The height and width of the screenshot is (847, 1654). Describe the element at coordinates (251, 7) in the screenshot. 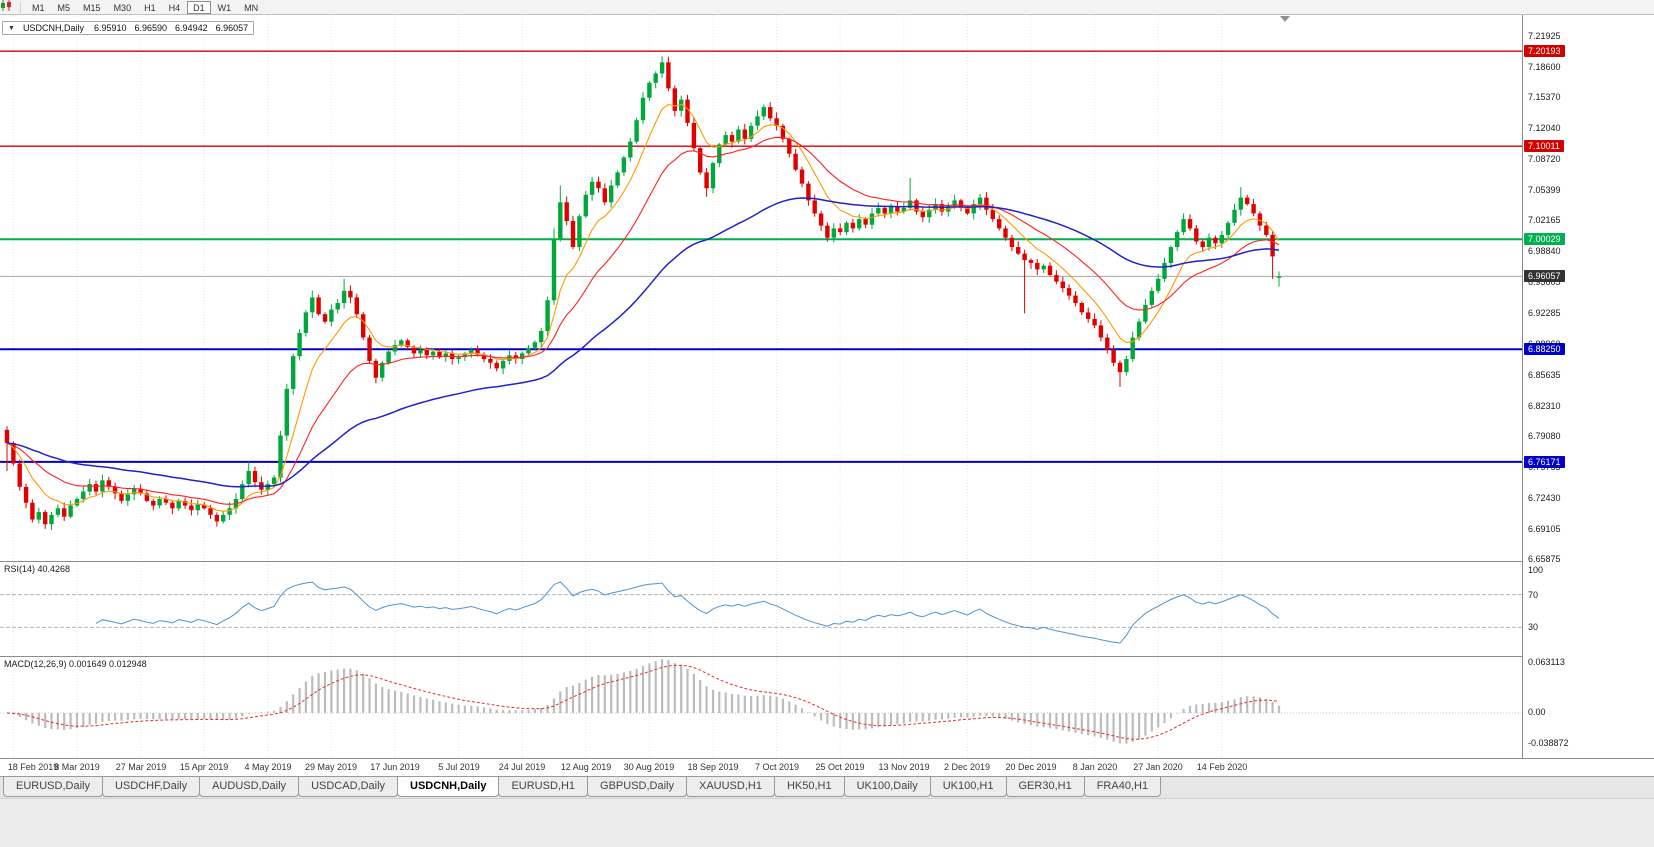

I see `timeframe-button-MN: MN` at that location.